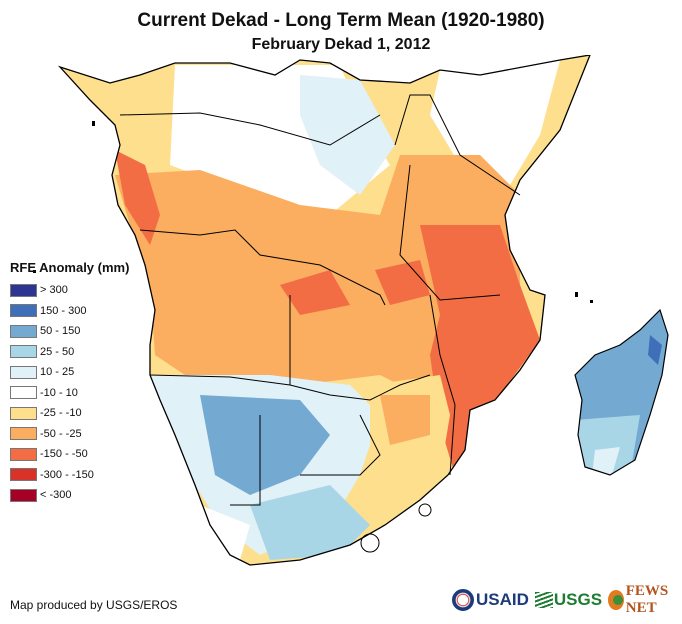 This screenshot has height=624, width=682. I want to click on legend-label: -50 - -25, so click(61, 433).